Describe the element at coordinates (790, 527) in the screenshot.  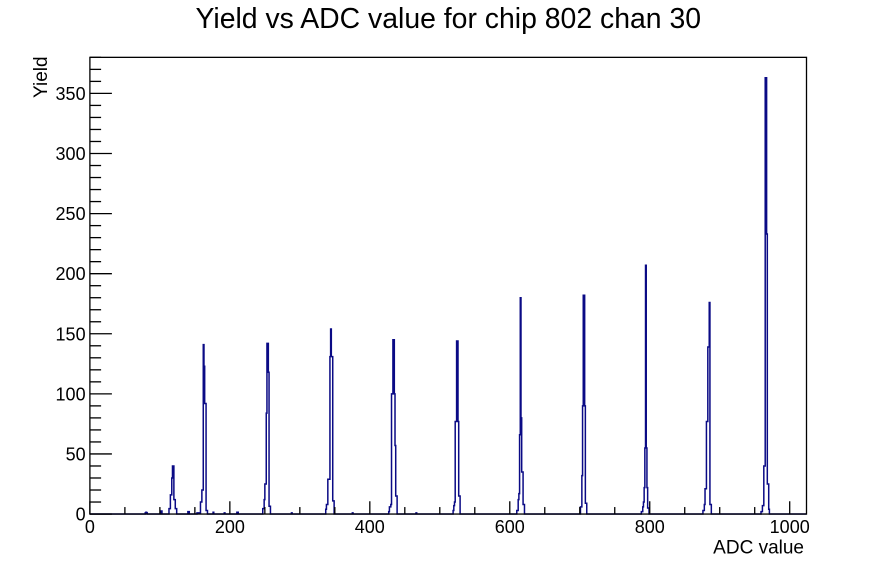
I see `svg-text: 1000` at that location.